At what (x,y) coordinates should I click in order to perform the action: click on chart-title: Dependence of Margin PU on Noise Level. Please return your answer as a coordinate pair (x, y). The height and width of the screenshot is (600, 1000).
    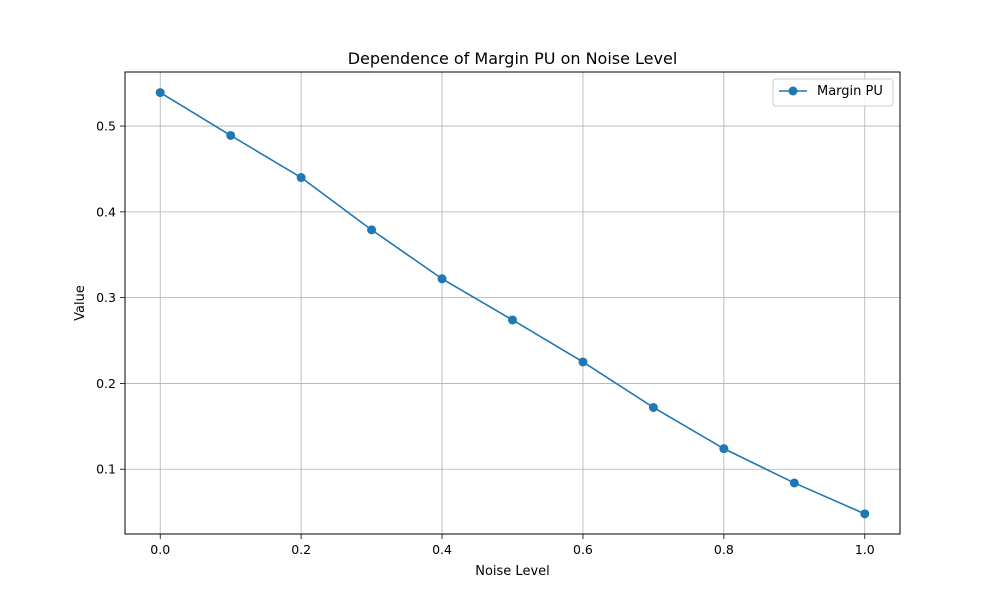
    Looking at the image, I should click on (513, 58).